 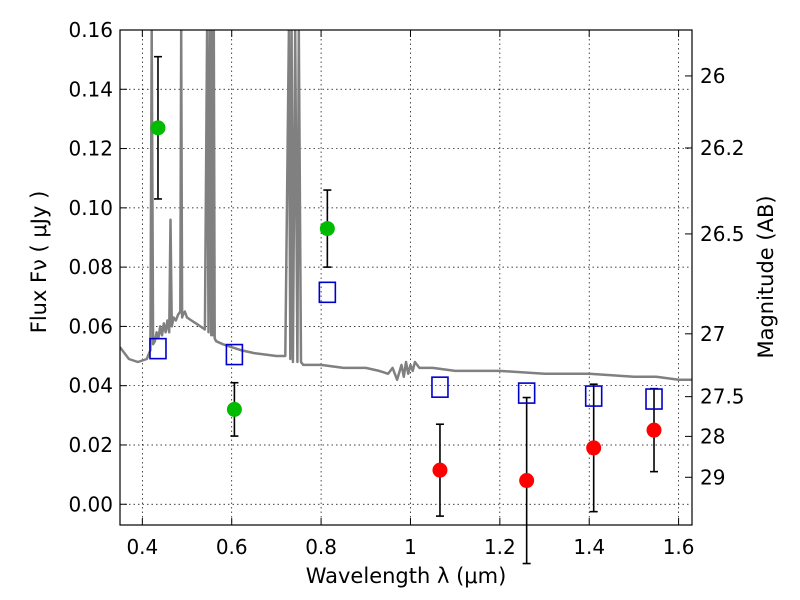 I want to click on right-tick-label: 27, so click(x=712, y=334).